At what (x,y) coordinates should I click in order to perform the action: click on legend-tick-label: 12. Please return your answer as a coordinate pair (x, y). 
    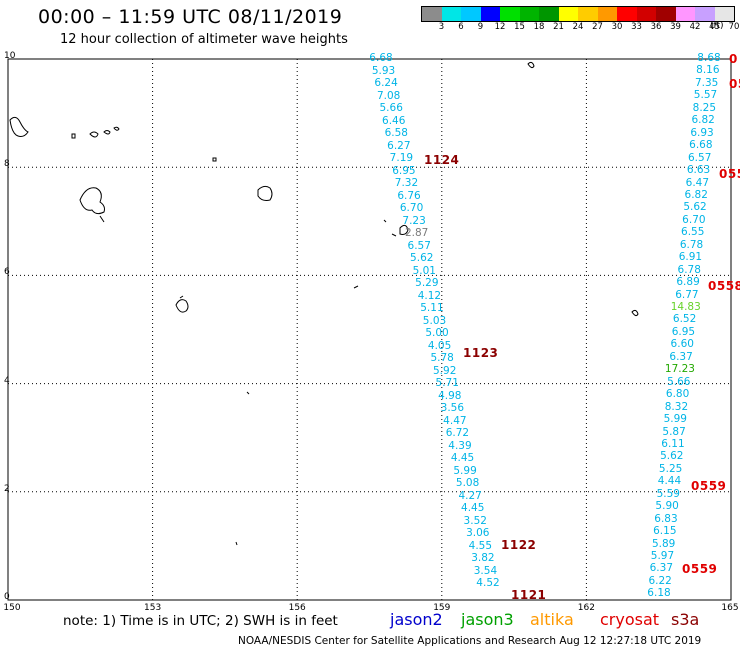
    Looking at the image, I should click on (500, 27).